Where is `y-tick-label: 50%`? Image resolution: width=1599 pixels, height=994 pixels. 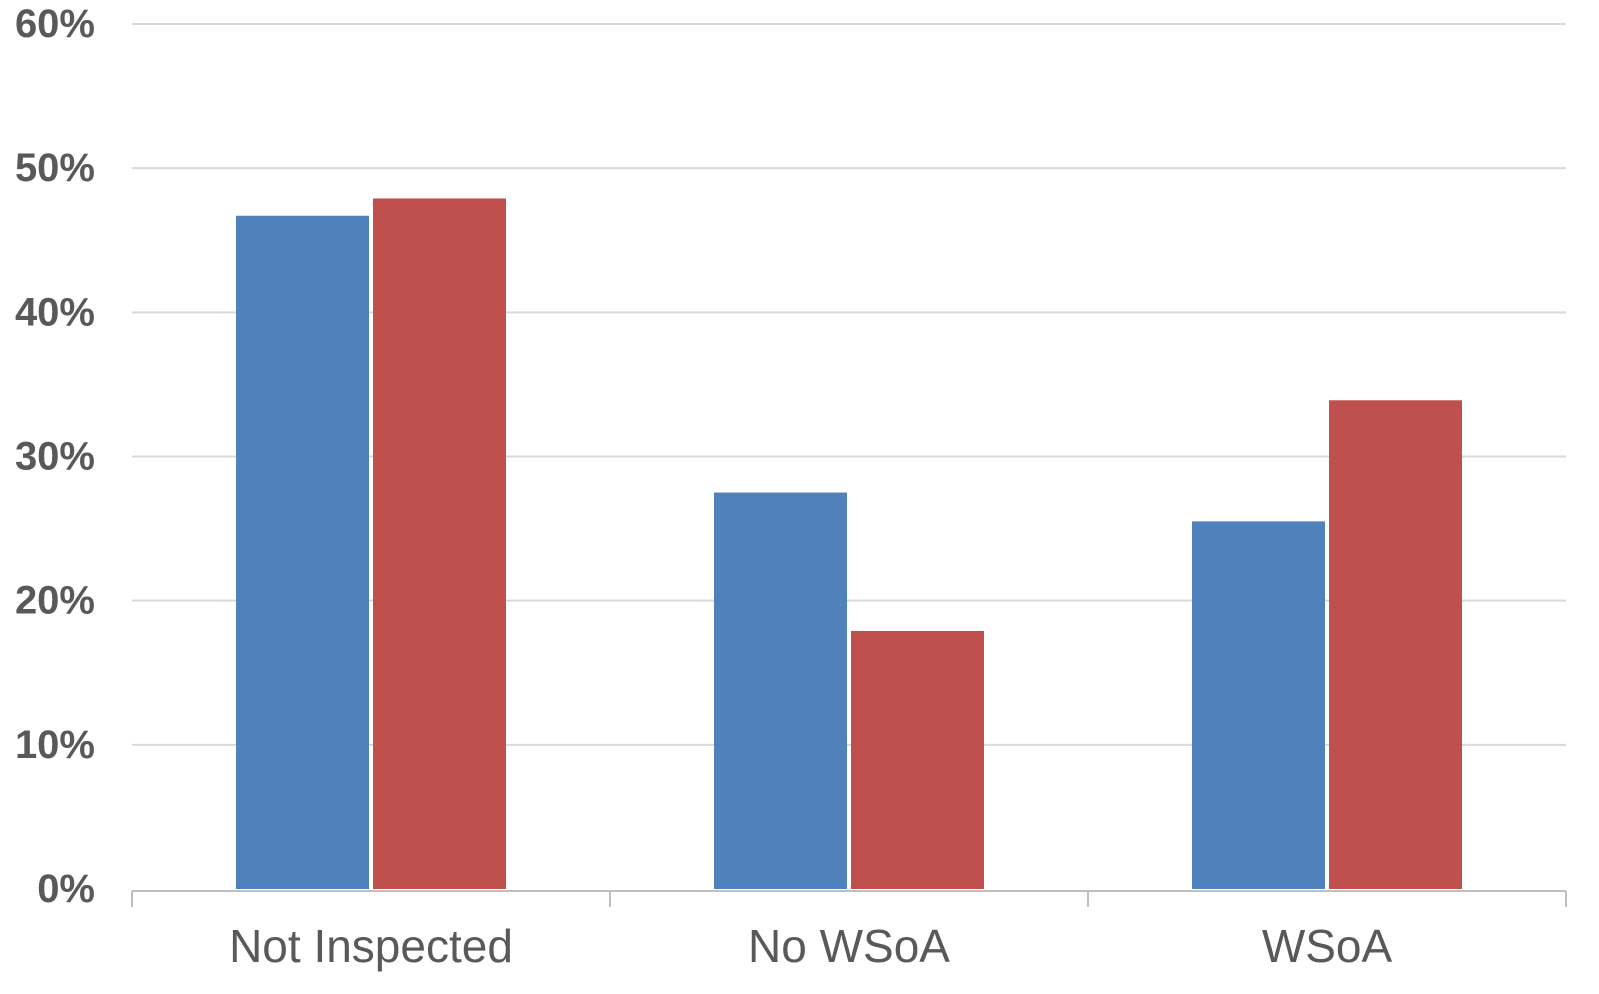 y-tick-label: 50% is located at coordinates (55, 168).